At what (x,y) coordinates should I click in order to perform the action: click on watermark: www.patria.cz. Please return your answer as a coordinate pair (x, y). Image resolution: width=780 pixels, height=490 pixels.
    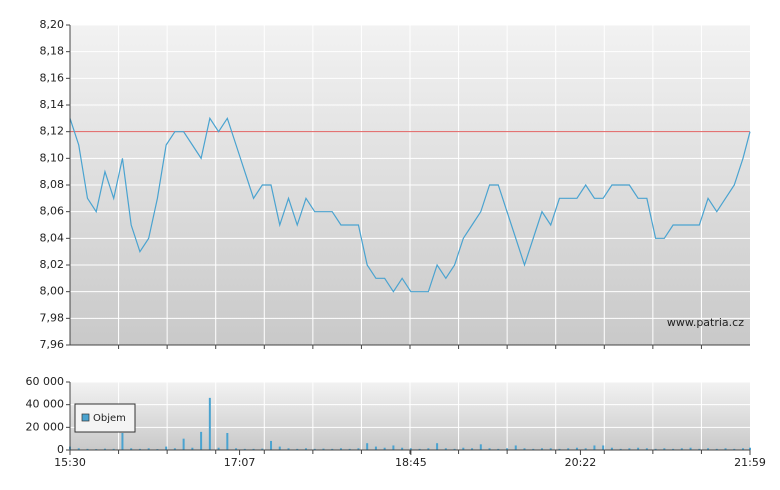
    Looking at the image, I should click on (705, 322).